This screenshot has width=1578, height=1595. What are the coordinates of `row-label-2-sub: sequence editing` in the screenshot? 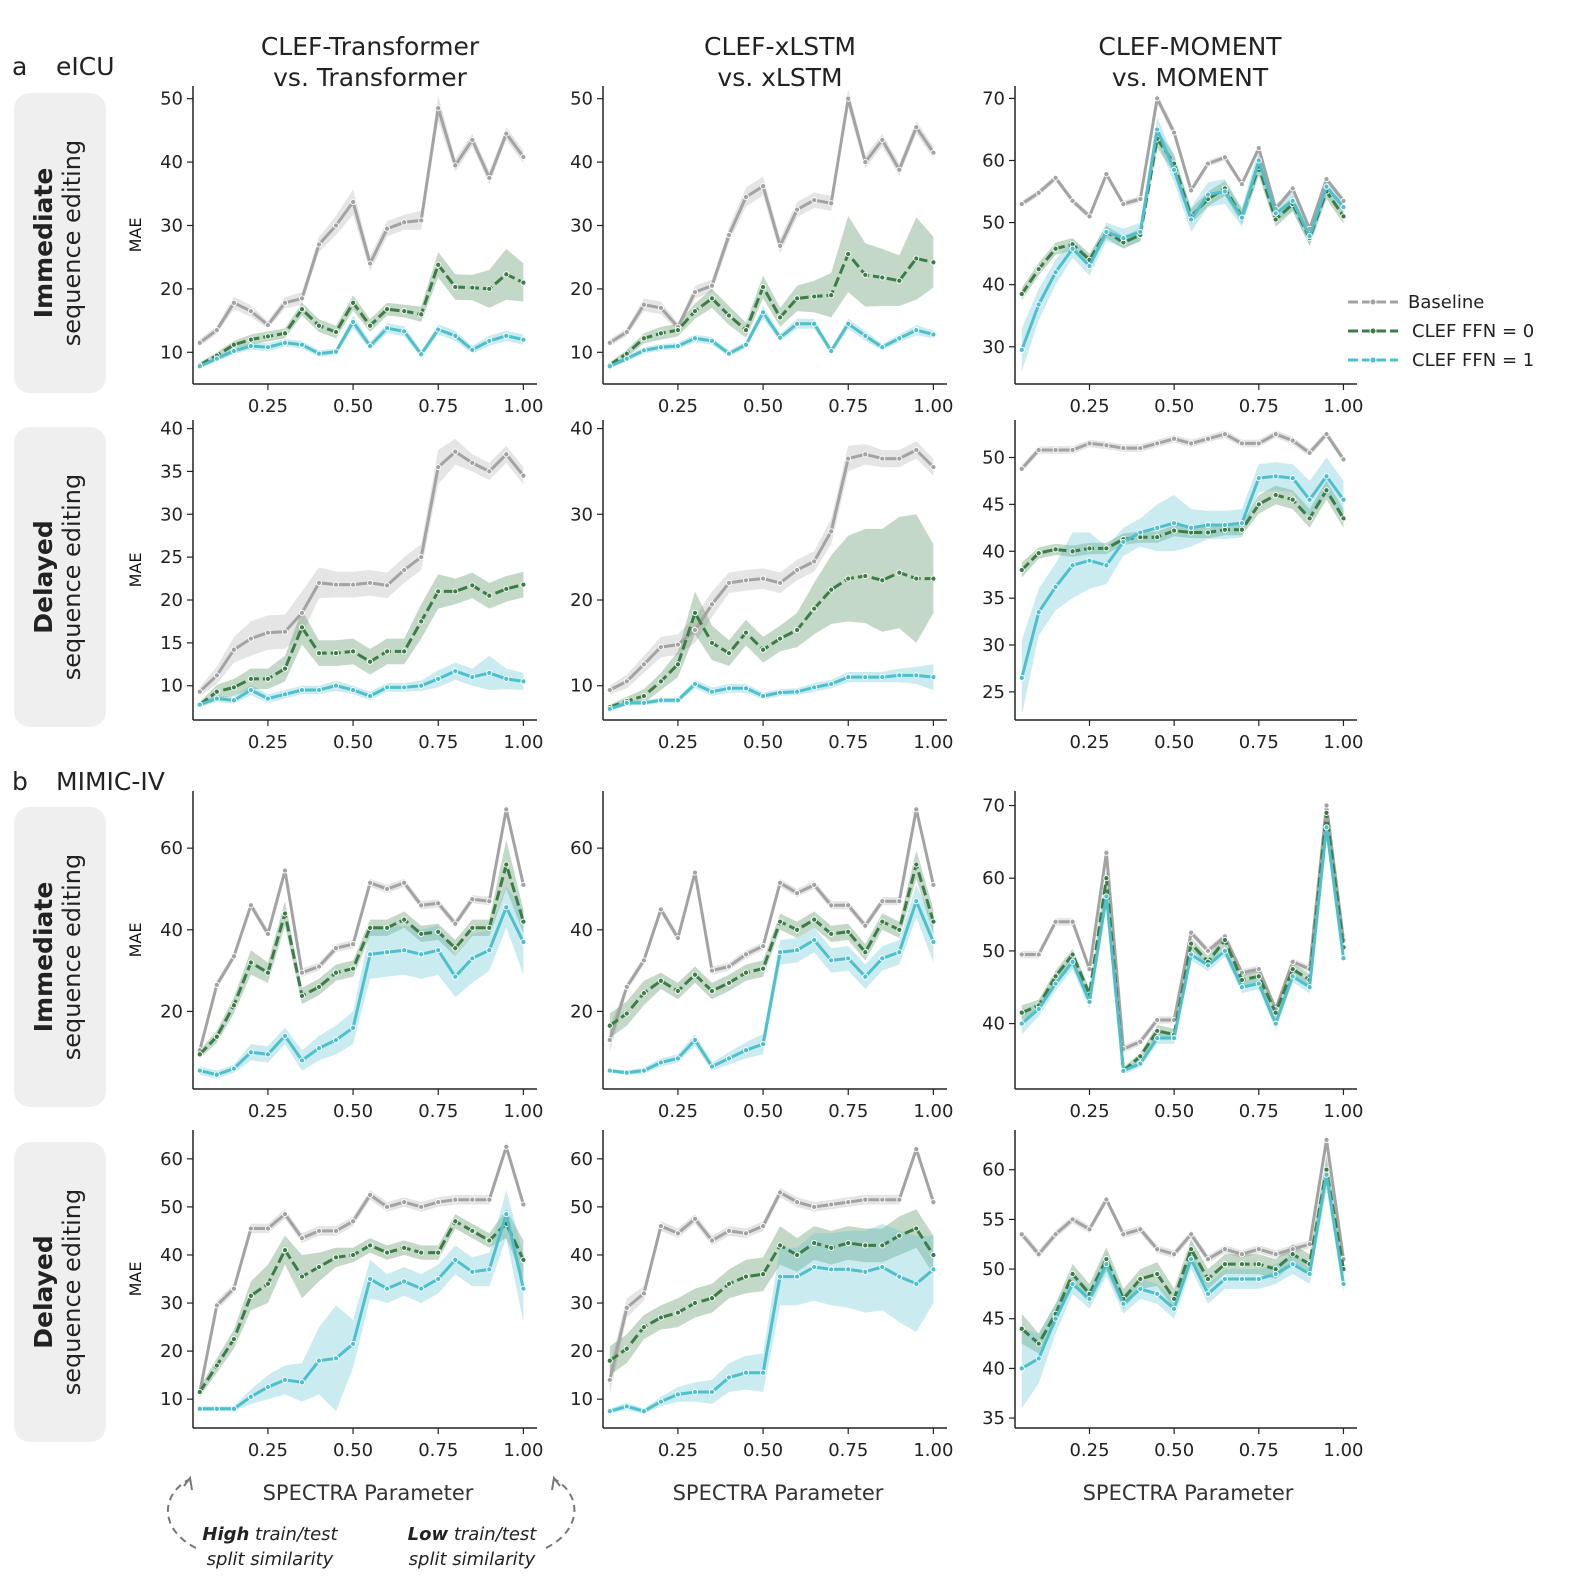 It's located at (72, 577).